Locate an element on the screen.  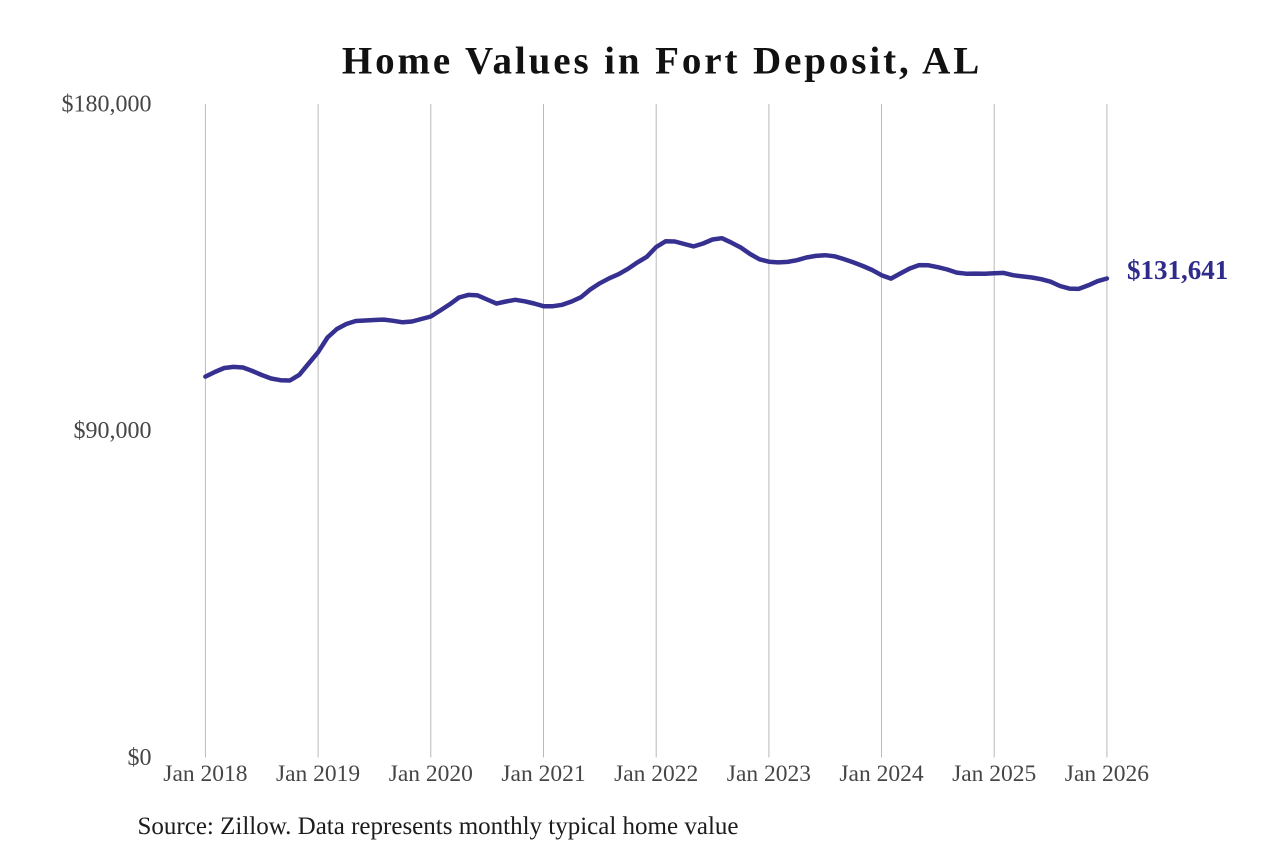
svg-text: Jan 2022 is located at coordinates (656, 774).